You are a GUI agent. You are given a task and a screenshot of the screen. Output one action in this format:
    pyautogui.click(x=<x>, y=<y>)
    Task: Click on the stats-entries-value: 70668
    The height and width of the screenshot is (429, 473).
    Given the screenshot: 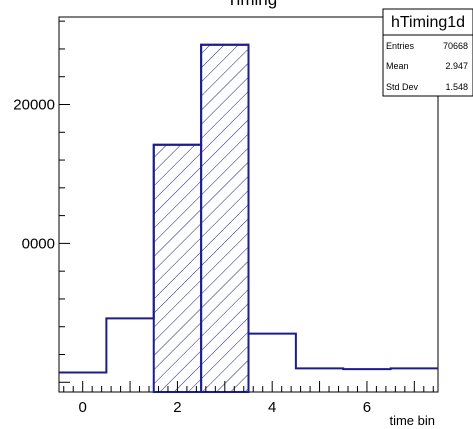 What is the action you would take?
    pyautogui.click(x=455, y=46)
    